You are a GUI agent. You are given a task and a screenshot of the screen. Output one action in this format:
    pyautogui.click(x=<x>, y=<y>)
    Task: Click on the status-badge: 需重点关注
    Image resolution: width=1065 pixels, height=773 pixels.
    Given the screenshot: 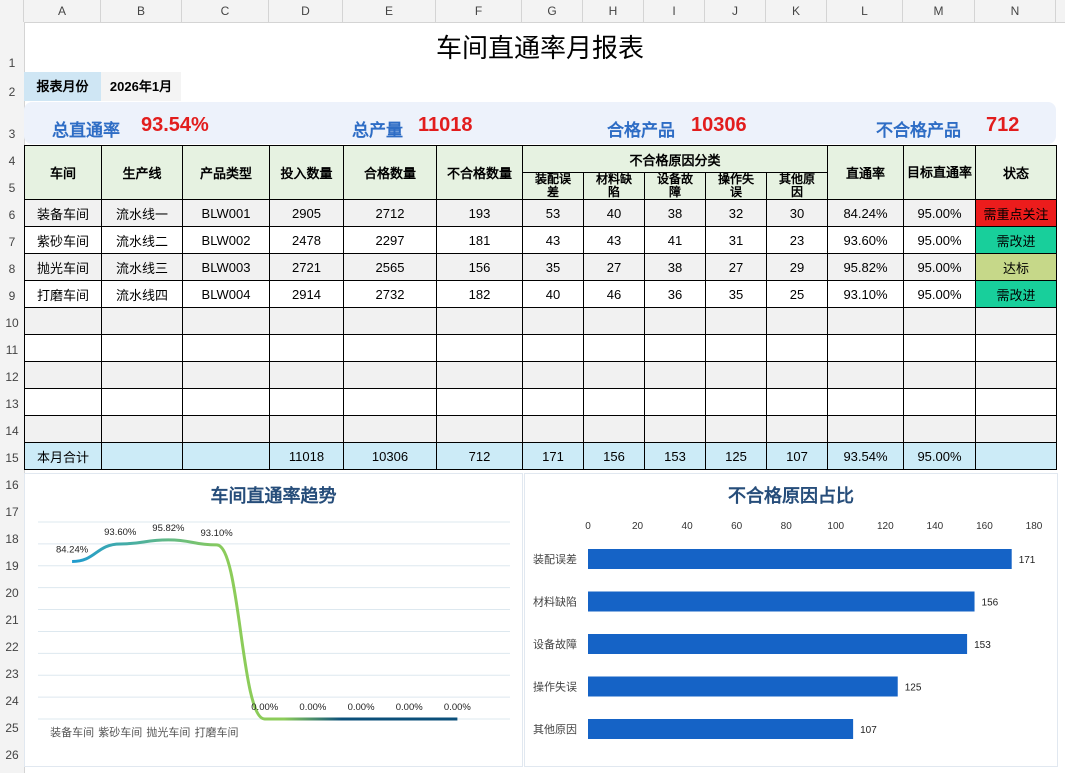 What is the action you would take?
    pyautogui.click(x=1016, y=213)
    